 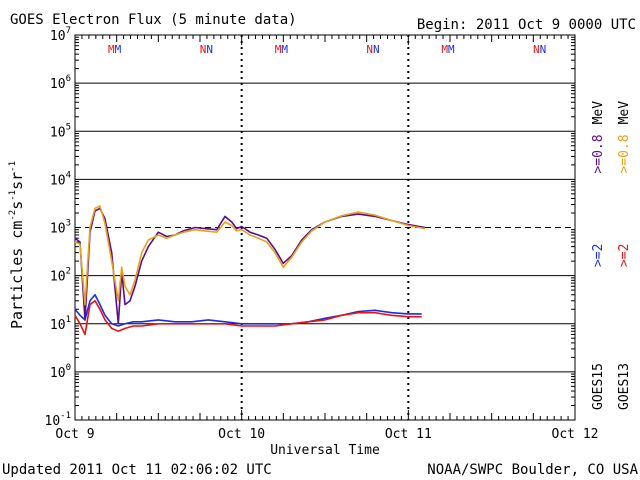 I want to click on y-axis-label-base: Particles cm, so click(x=17, y=275).